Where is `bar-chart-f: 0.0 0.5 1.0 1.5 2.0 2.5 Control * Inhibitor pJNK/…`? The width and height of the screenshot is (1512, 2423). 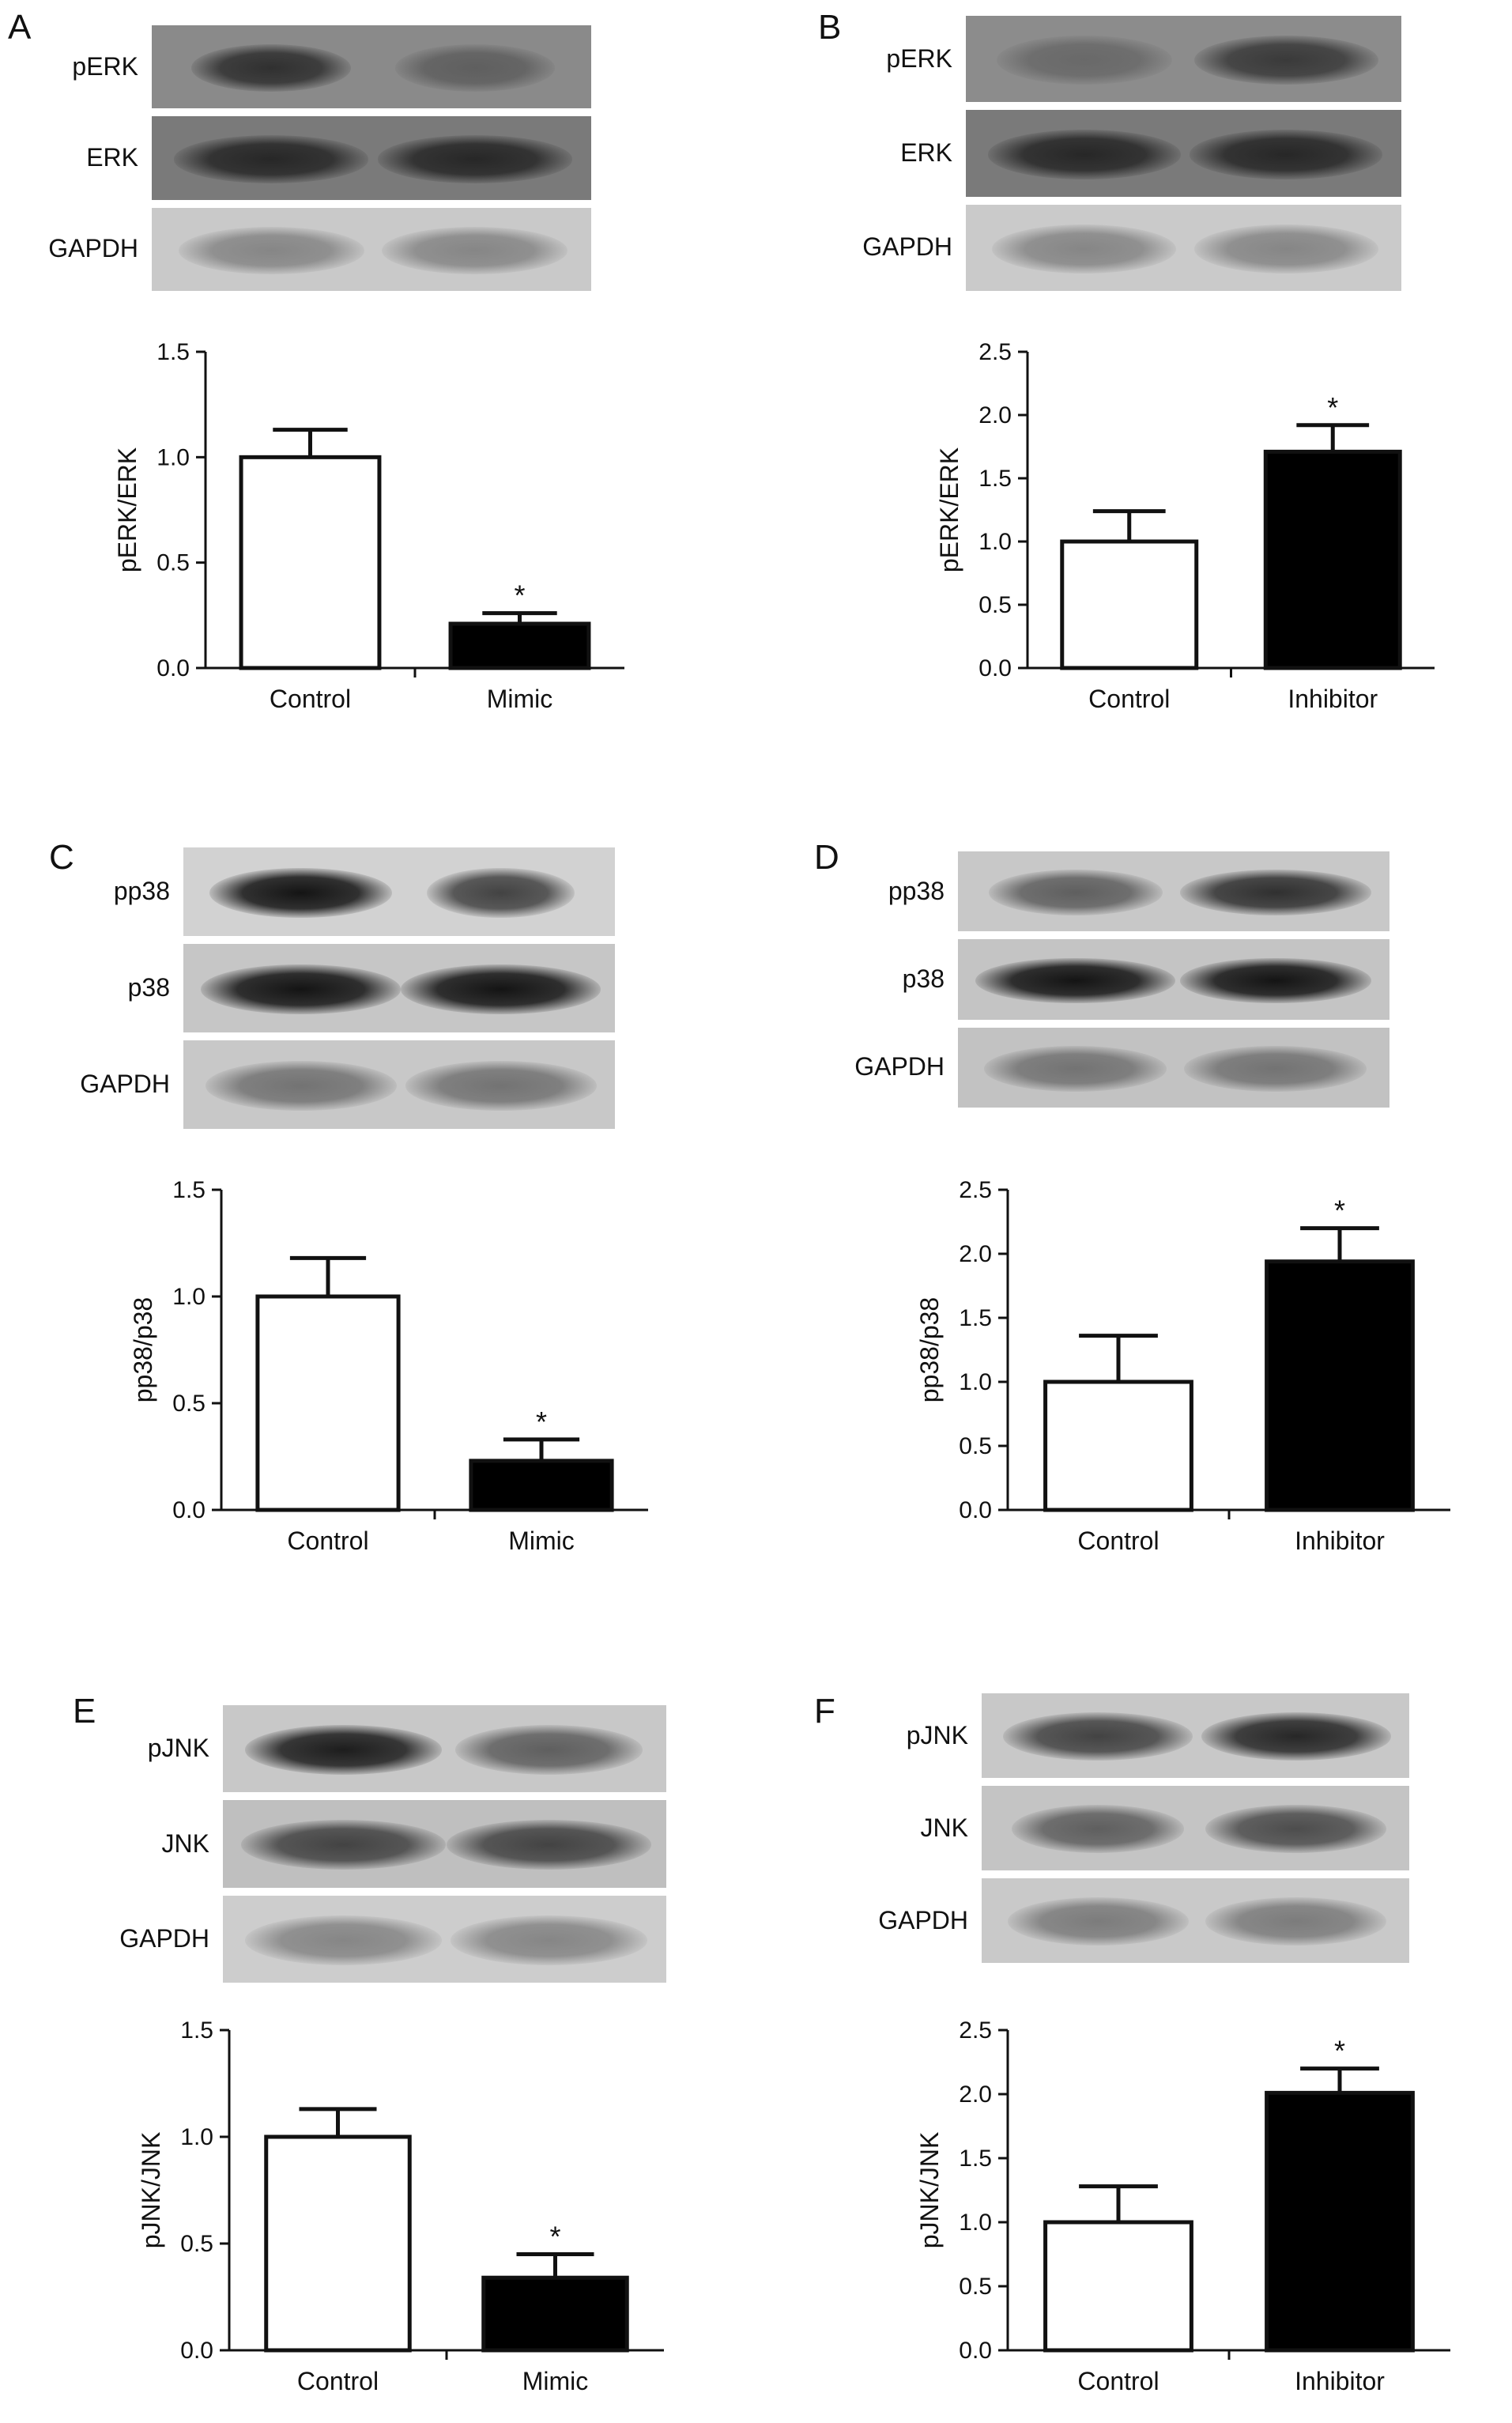
bar-chart-f: 0.0 0.5 1.0 1.5 2.0 2.5 Control * Inhibitor pJNK/… is located at coordinates (1182, 2206).